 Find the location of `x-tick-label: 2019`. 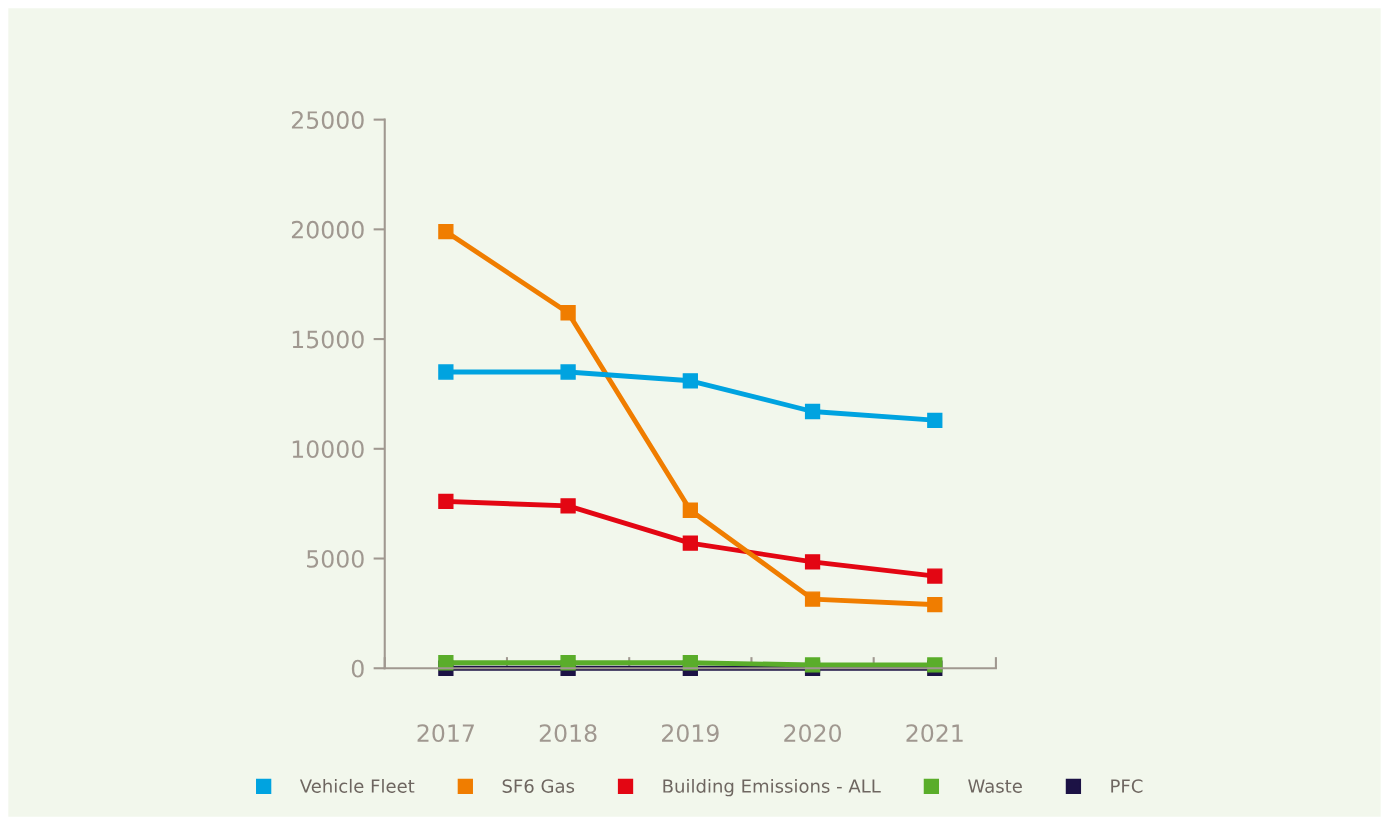

x-tick-label: 2019 is located at coordinates (690, 733).